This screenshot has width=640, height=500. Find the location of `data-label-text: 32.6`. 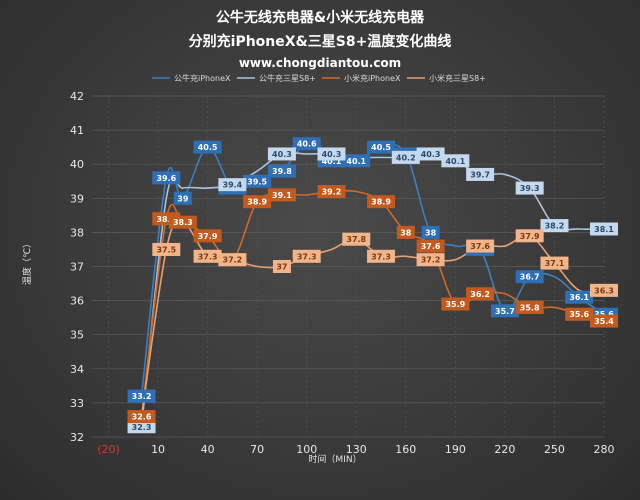

data-label-text: 32.6 is located at coordinates (142, 417).